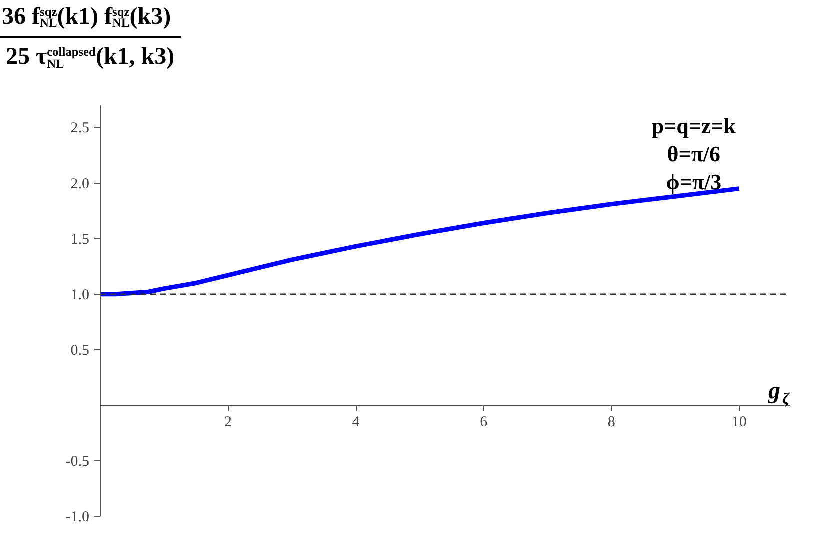 Image resolution: width=830 pixels, height=545 pixels. What do you see at coordinates (694, 182) in the screenshot?
I see `annotation: ϕ=π/3` at bounding box center [694, 182].